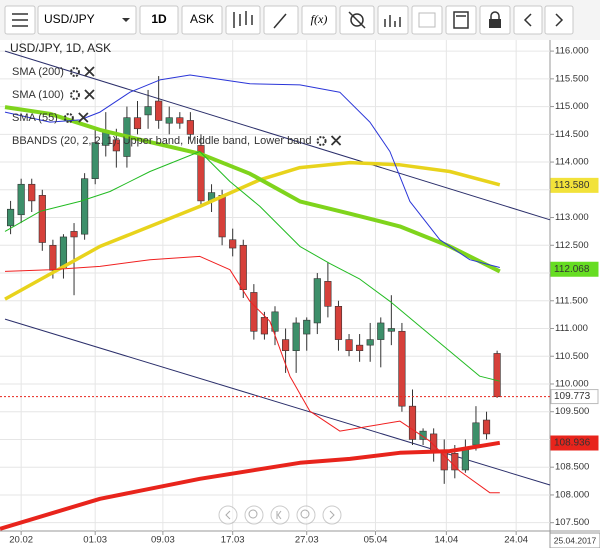 Image resolution: width=600 pixels, height=548 pixels. I want to click on scroll-right, so click(332, 515).